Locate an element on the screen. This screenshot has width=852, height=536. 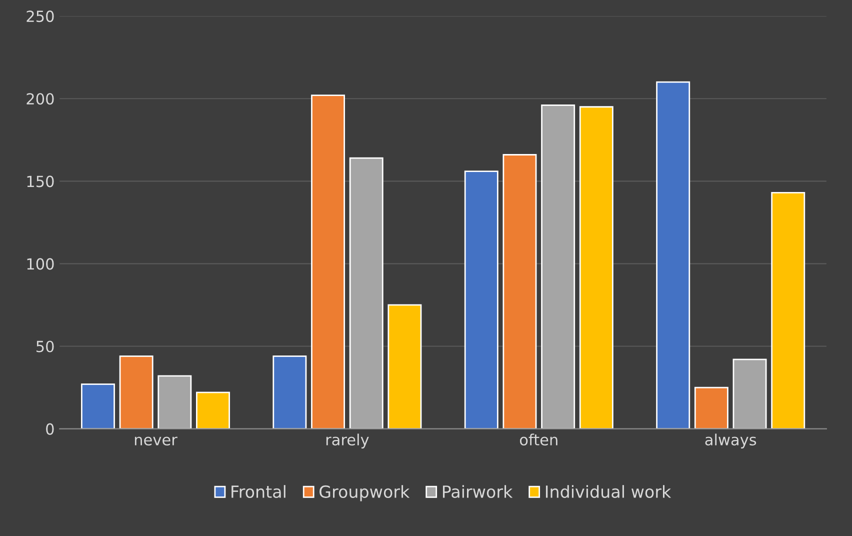
x-tick-label: often is located at coordinates (539, 440).